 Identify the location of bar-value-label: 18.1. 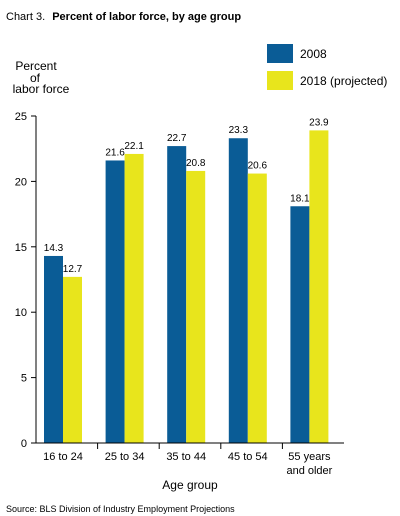
(300, 198).